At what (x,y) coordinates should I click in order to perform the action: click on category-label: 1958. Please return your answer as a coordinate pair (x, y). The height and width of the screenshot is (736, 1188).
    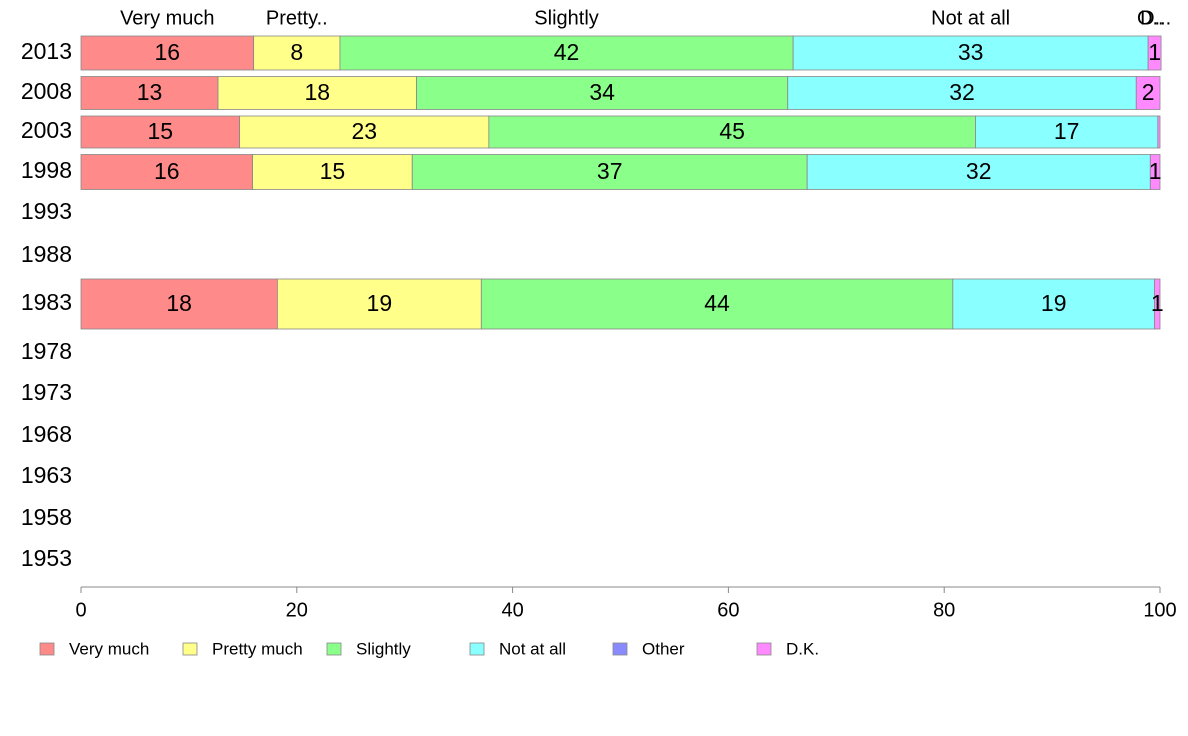
    Looking at the image, I should click on (46, 517).